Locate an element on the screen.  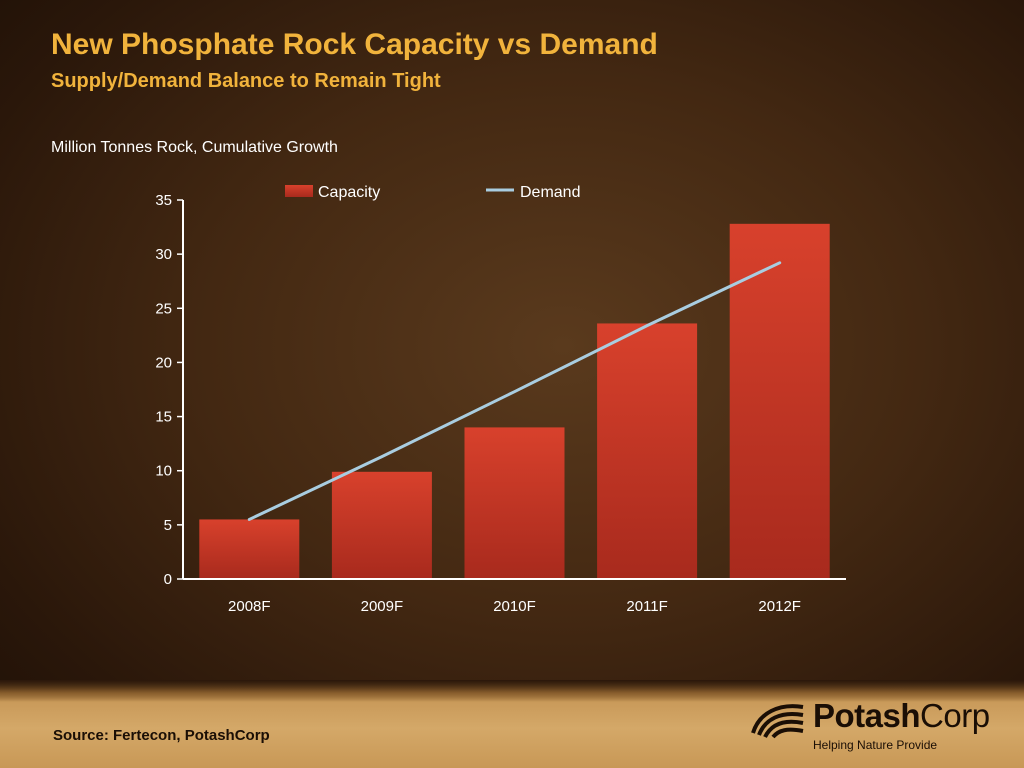
x-tick-label-2008F: 2008F is located at coordinates (249, 606).